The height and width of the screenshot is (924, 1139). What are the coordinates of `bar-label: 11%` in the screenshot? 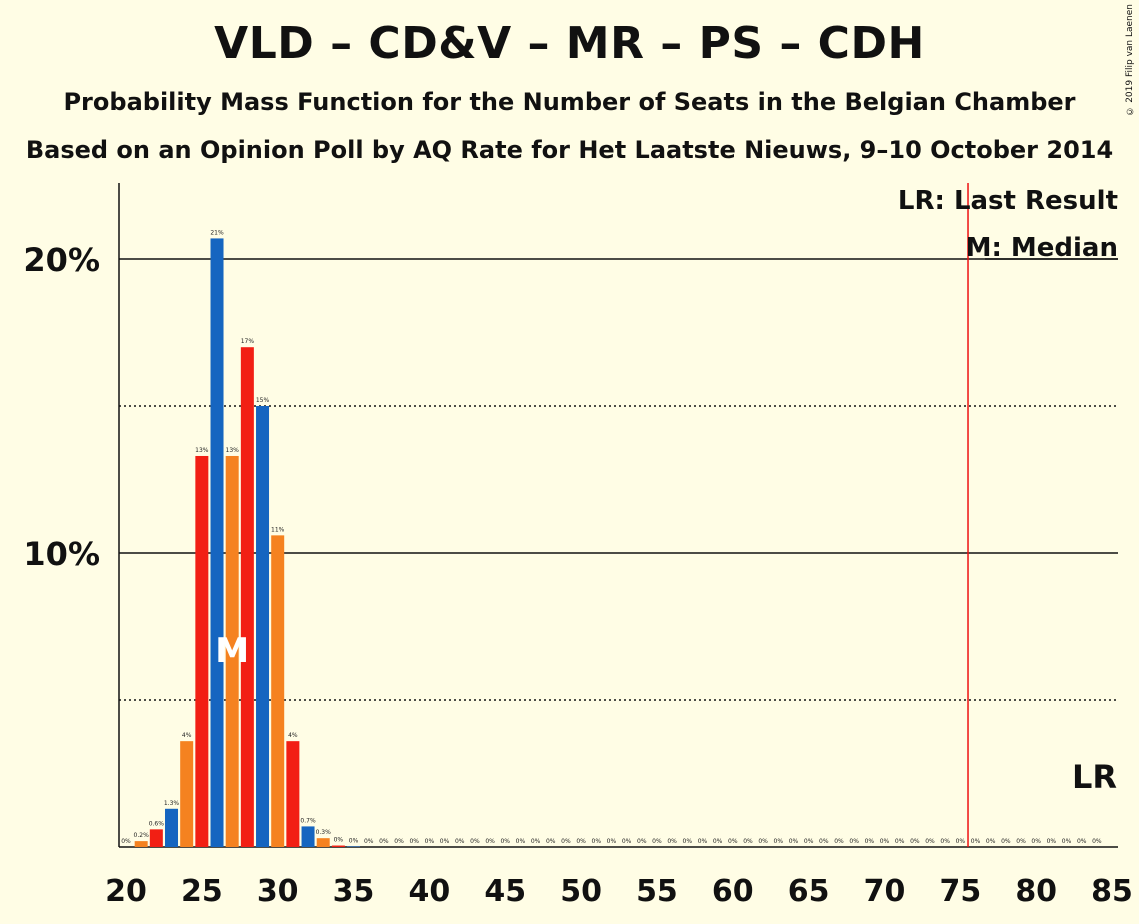 It's located at (278, 529).